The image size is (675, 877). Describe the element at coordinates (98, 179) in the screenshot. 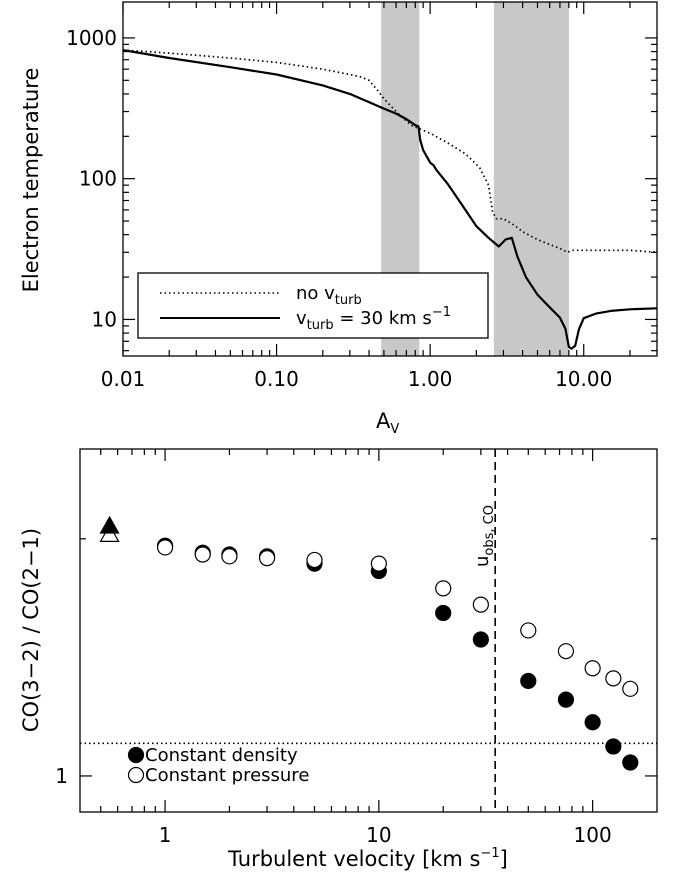

I see `y-tick-label: 100` at that location.